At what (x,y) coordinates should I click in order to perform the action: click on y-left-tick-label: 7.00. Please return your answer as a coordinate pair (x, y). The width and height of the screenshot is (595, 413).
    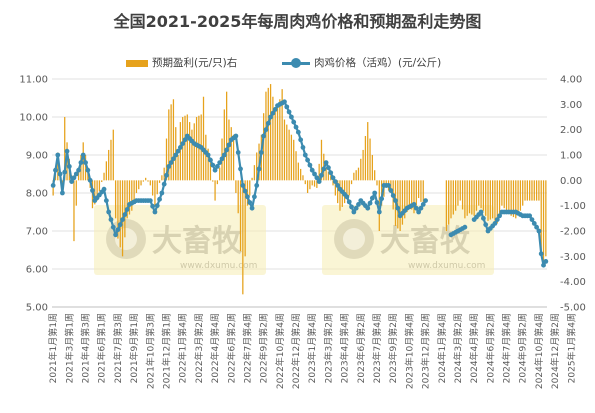
    Looking at the image, I should click on (37, 232).